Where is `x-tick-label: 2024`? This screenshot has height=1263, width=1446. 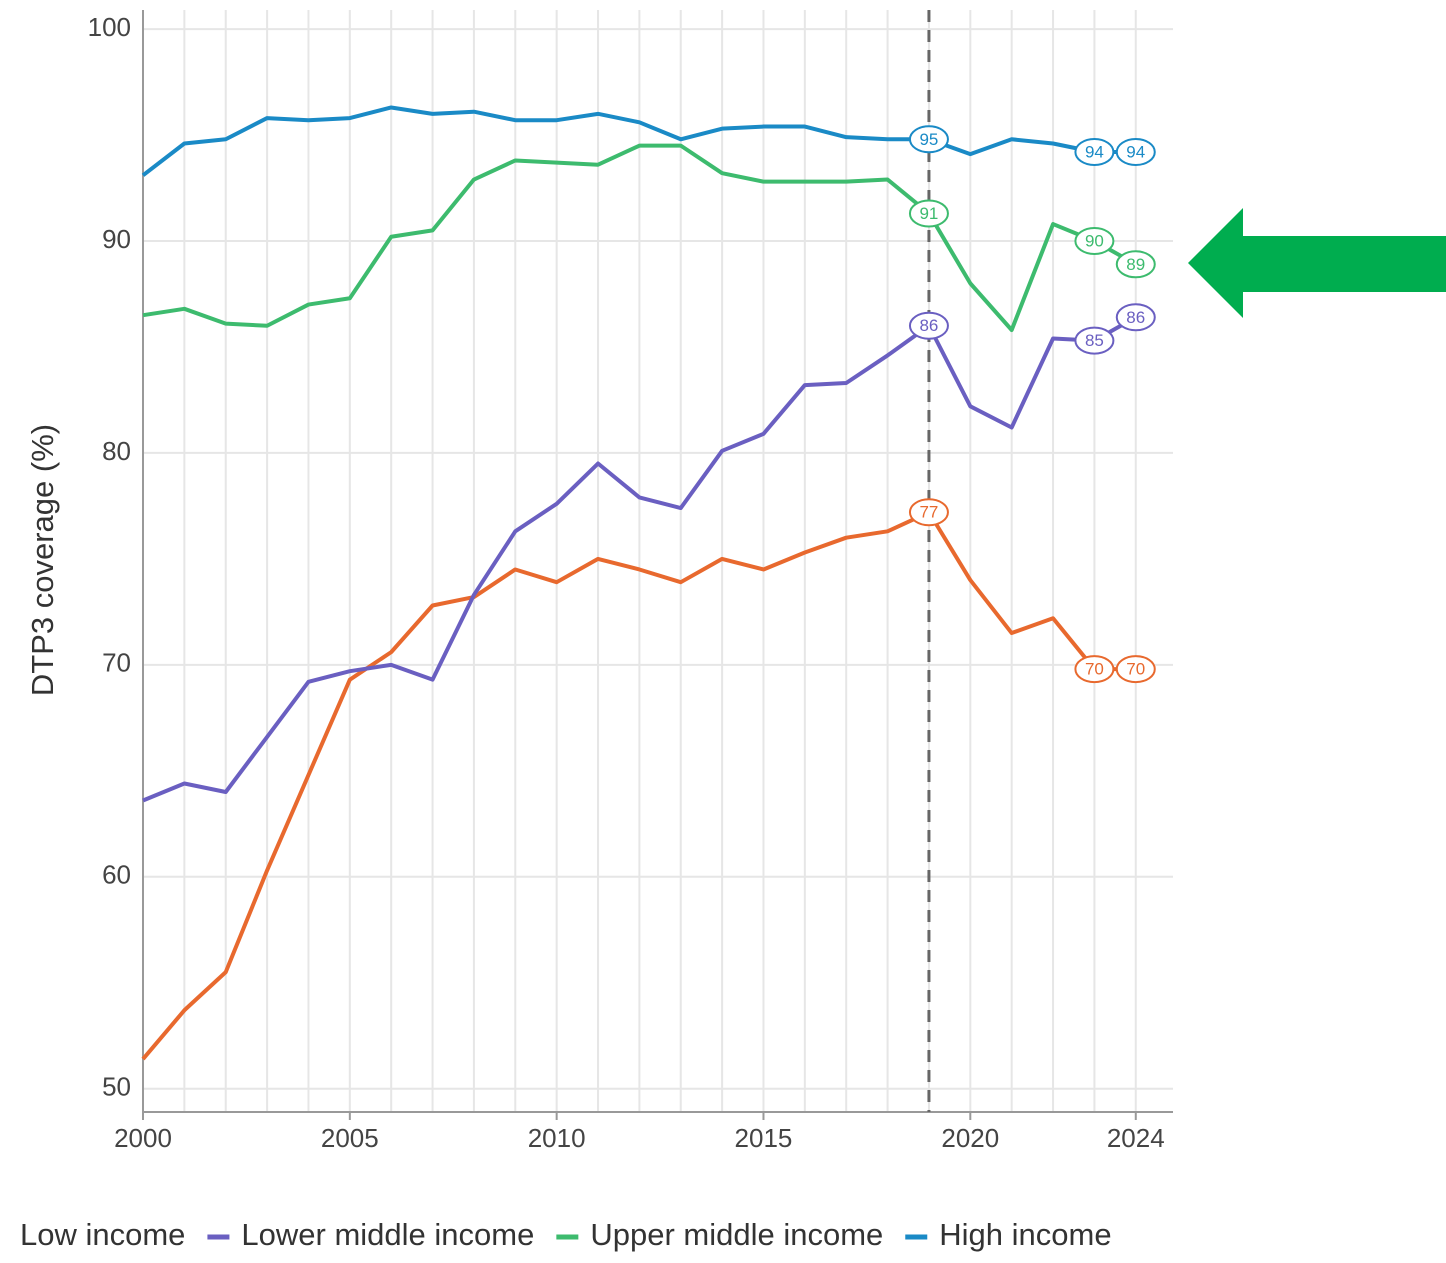
x-tick-label: 2024 is located at coordinates (1136, 1138).